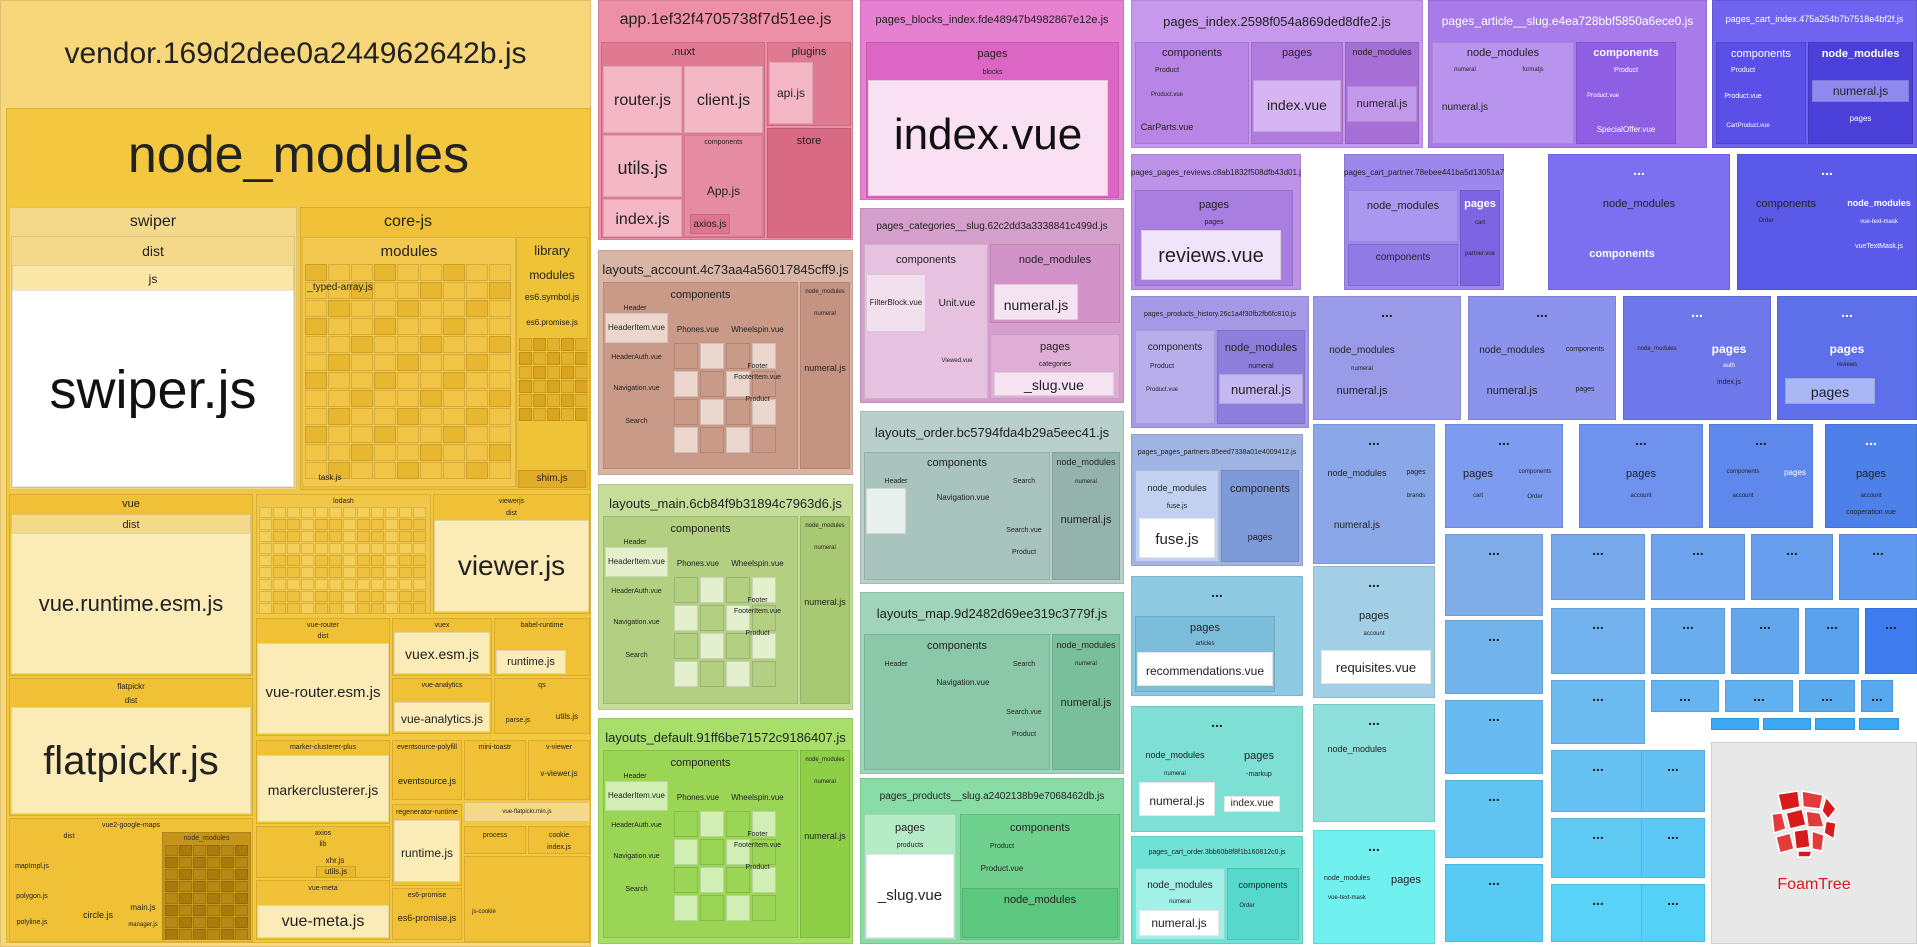 This screenshot has width=1917, height=947. Describe the element at coordinates (1374, 494) in the screenshot. I see `chunk-g` at that location.